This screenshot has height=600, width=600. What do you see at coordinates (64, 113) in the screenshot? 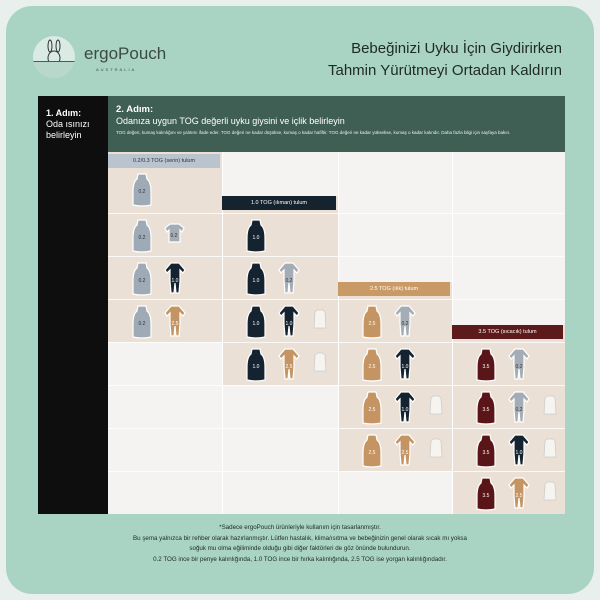
I see `step-1-heading: 1. Adım:` at bounding box center [64, 113].